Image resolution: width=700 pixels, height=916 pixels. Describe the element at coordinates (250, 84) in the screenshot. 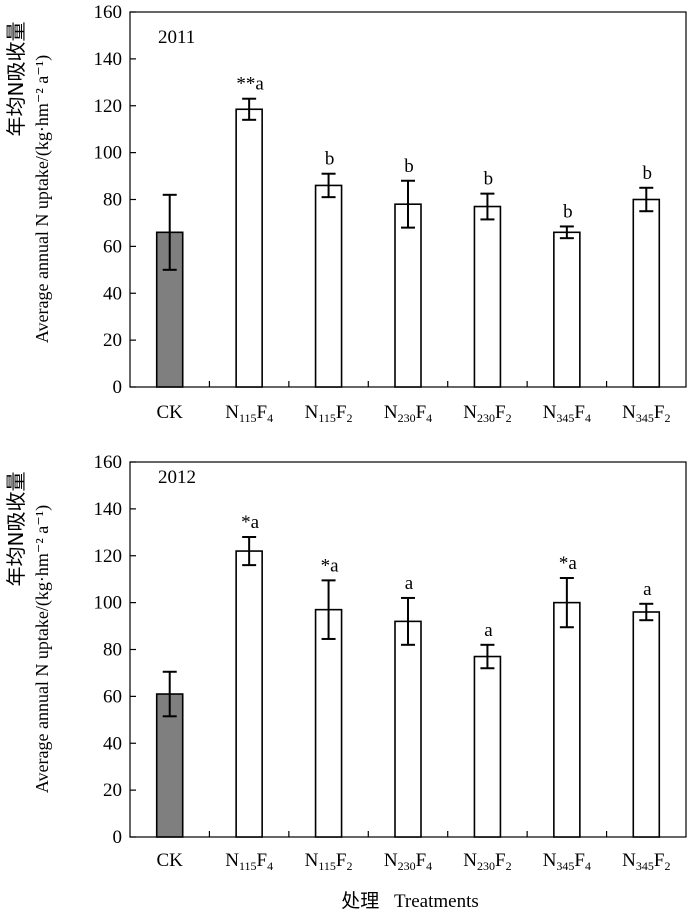

I see `significance-label: **a` at that location.